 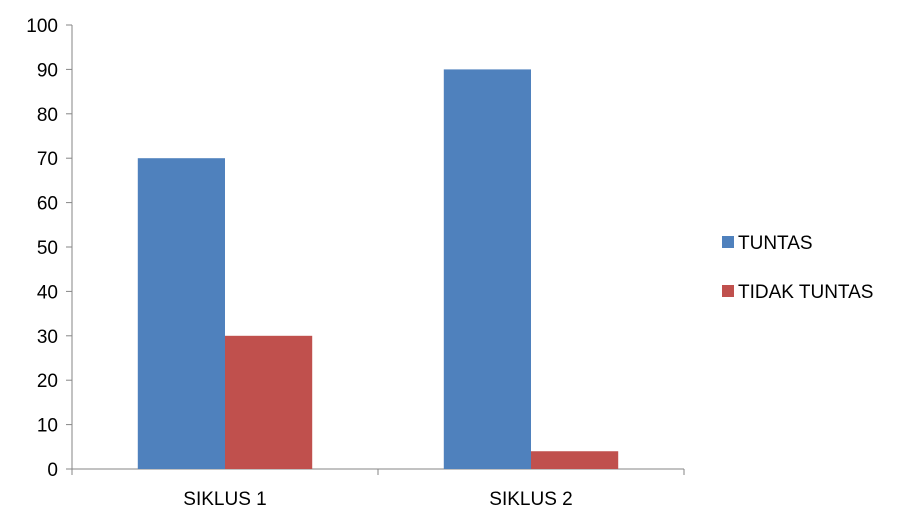 What do you see at coordinates (530, 499) in the screenshot?
I see `x-tick-label: SIKLUS 2` at bounding box center [530, 499].